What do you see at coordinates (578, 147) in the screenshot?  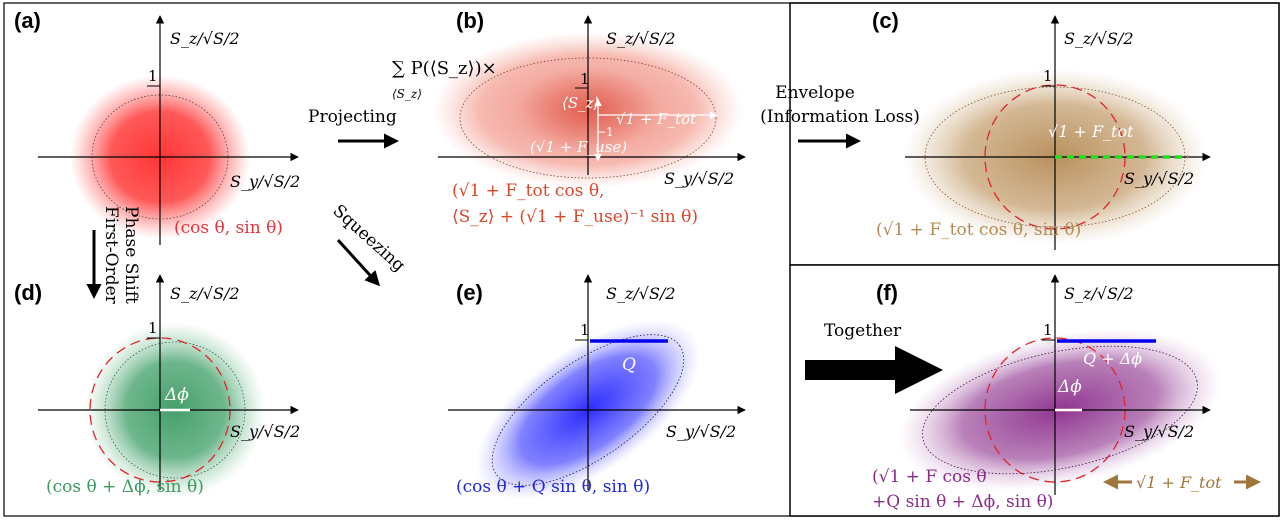 I see `panel-b-inner-use: (√1 + F_use)` at bounding box center [578, 147].